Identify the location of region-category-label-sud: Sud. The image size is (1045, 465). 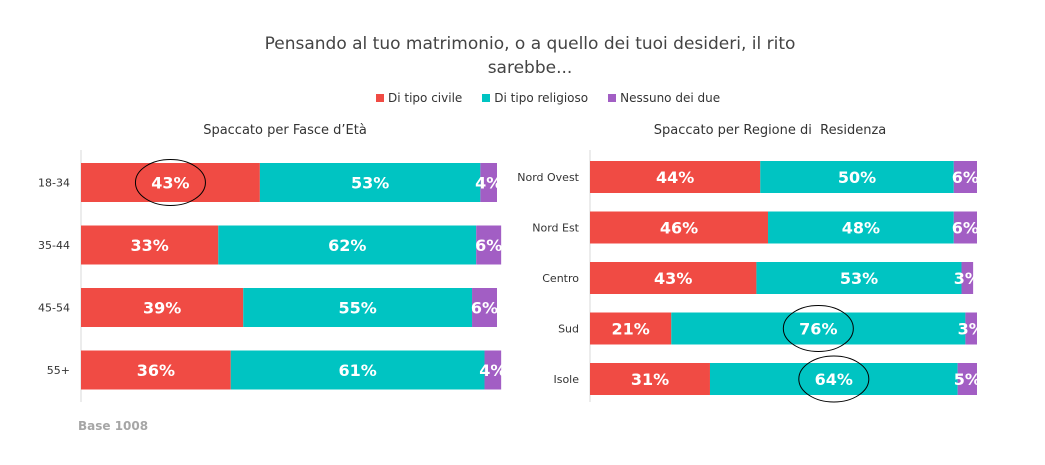
(568, 329).